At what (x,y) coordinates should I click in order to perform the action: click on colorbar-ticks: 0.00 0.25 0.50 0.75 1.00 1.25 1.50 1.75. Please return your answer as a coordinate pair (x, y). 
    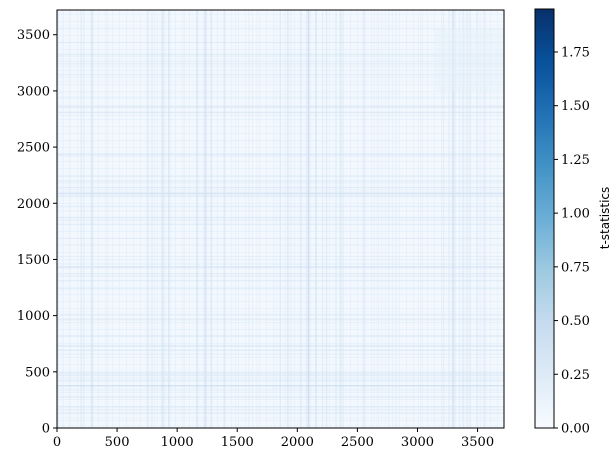
    Looking at the image, I should click on (572, 241).